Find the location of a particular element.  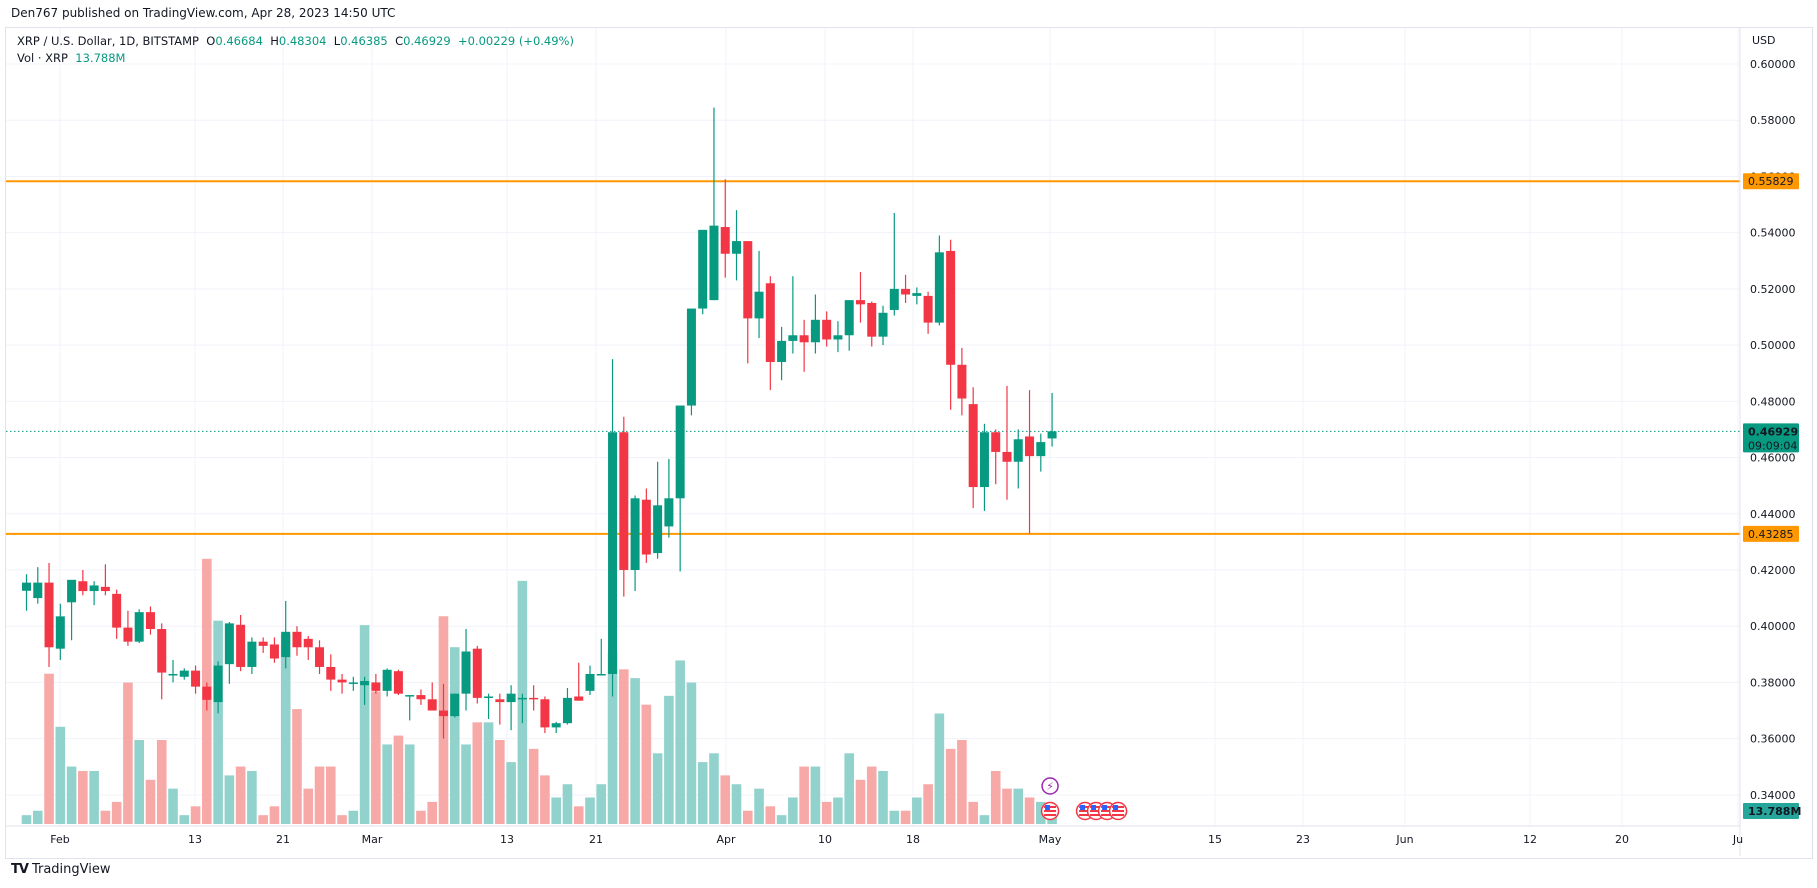

tradingview-logo: TV TradingView is located at coordinates (61, 869).